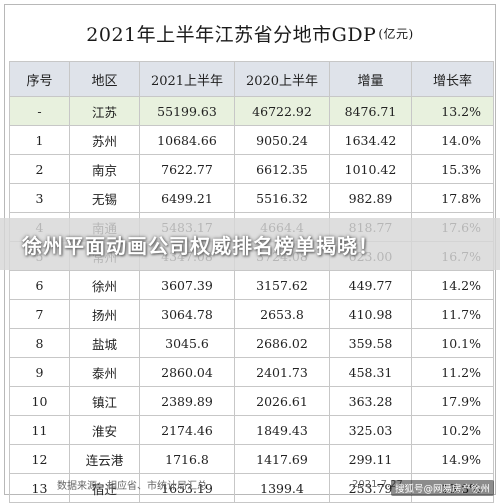 The height and width of the screenshot is (503, 500). What do you see at coordinates (452, 401) in the screenshot?
I see `cell-growth-rate: 17.9%` at bounding box center [452, 401].